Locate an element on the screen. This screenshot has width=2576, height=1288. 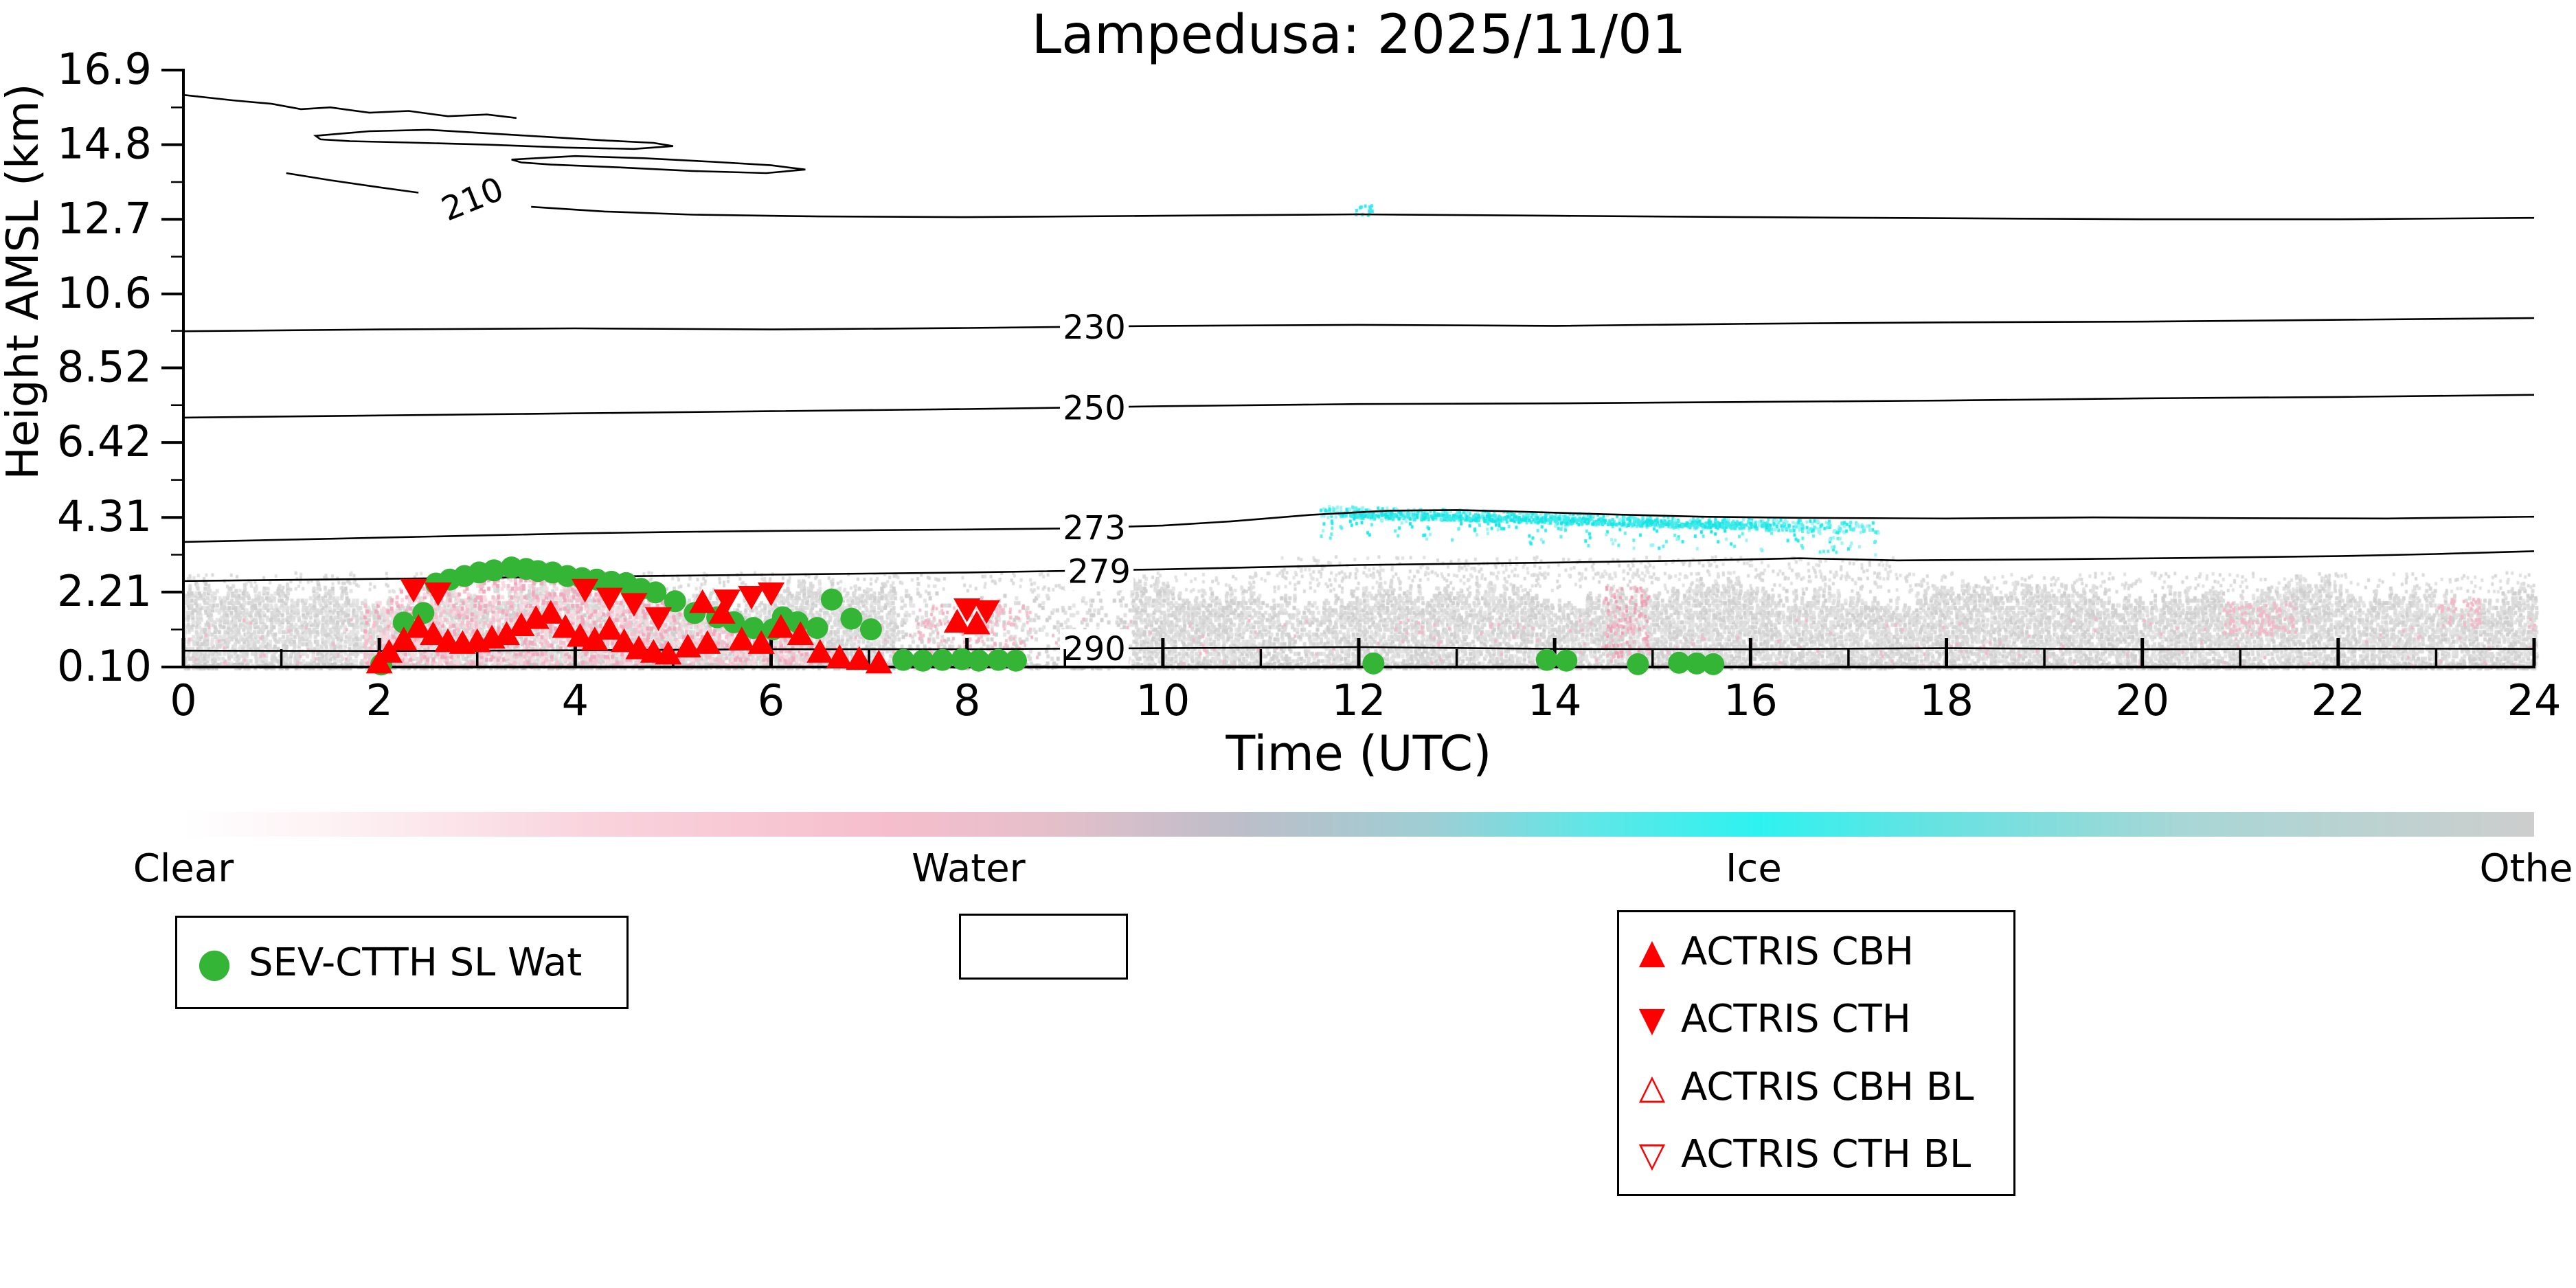
svg-text: 250 is located at coordinates (1094, 408).